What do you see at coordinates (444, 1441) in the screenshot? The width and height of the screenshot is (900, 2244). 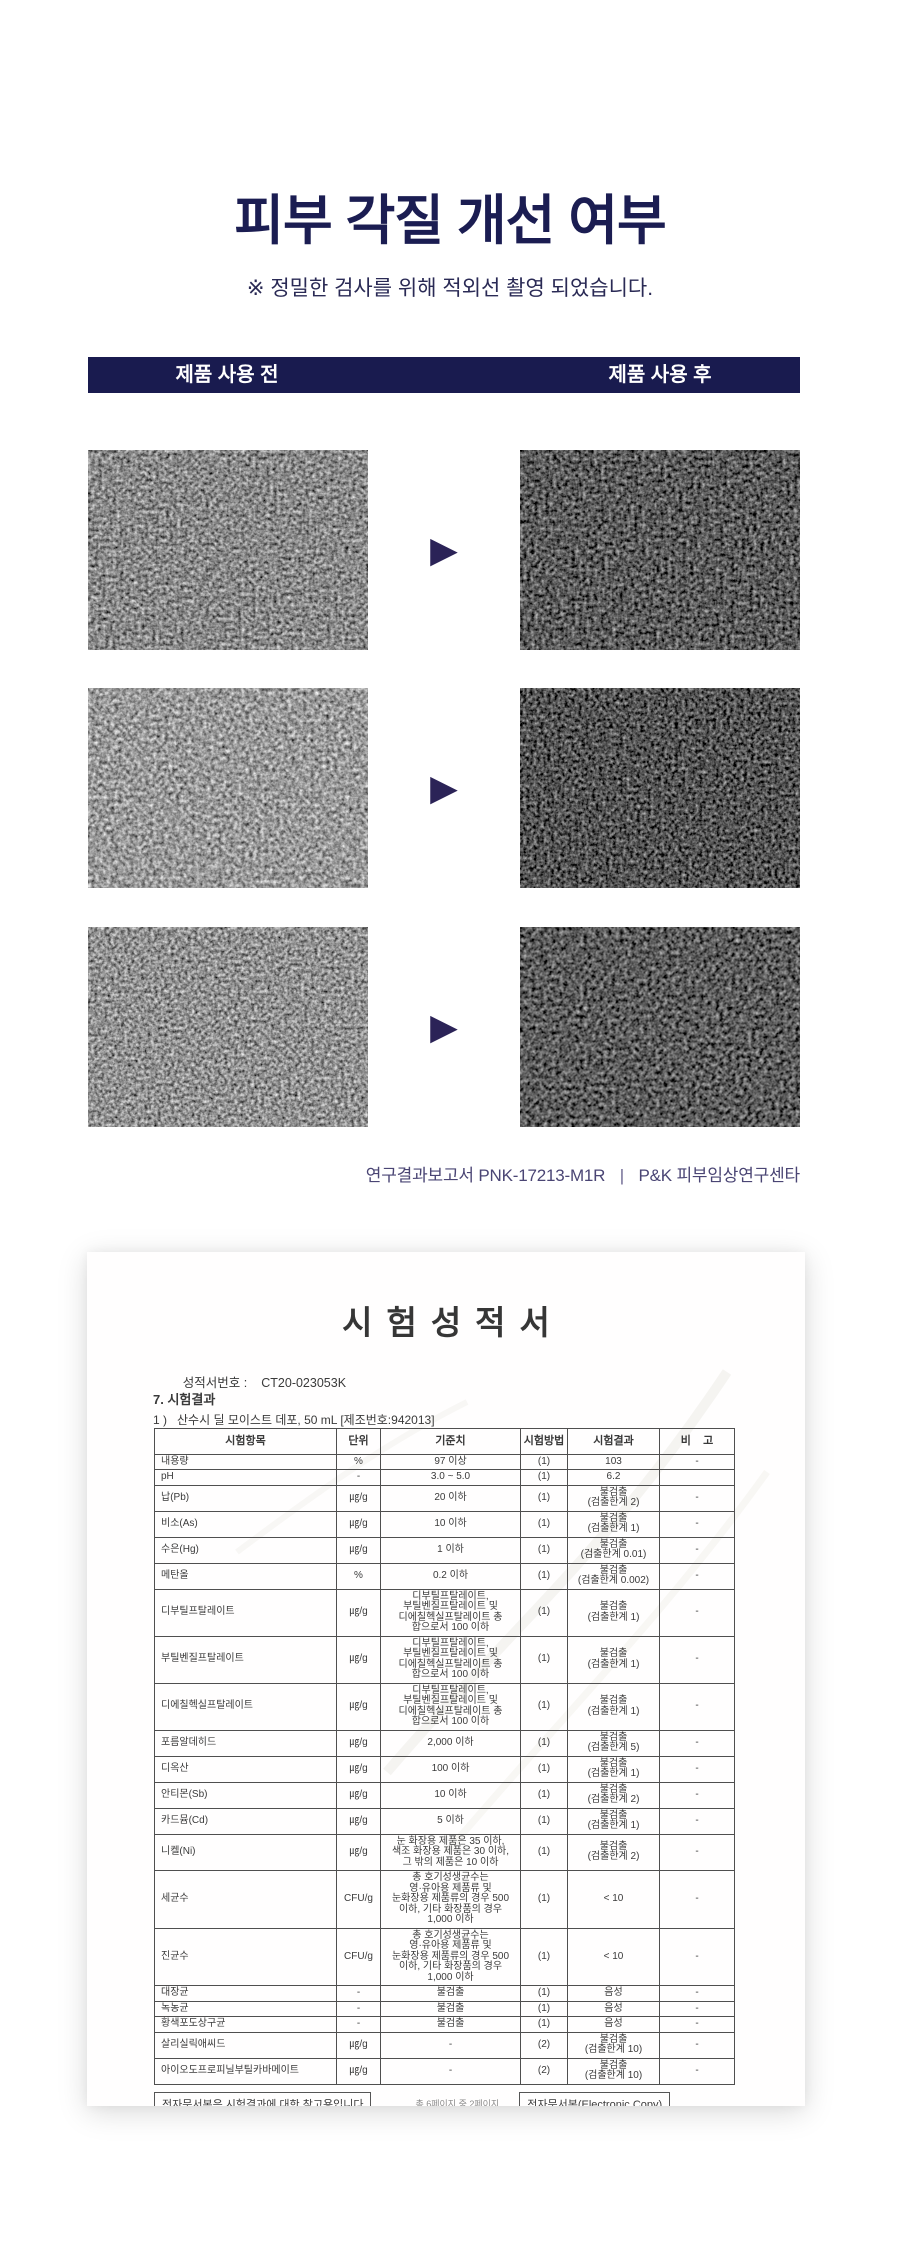 I see `table-header-row: 시험항목 단위 기준치 시험방법 시험결과 비 고` at bounding box center [444, 1441].